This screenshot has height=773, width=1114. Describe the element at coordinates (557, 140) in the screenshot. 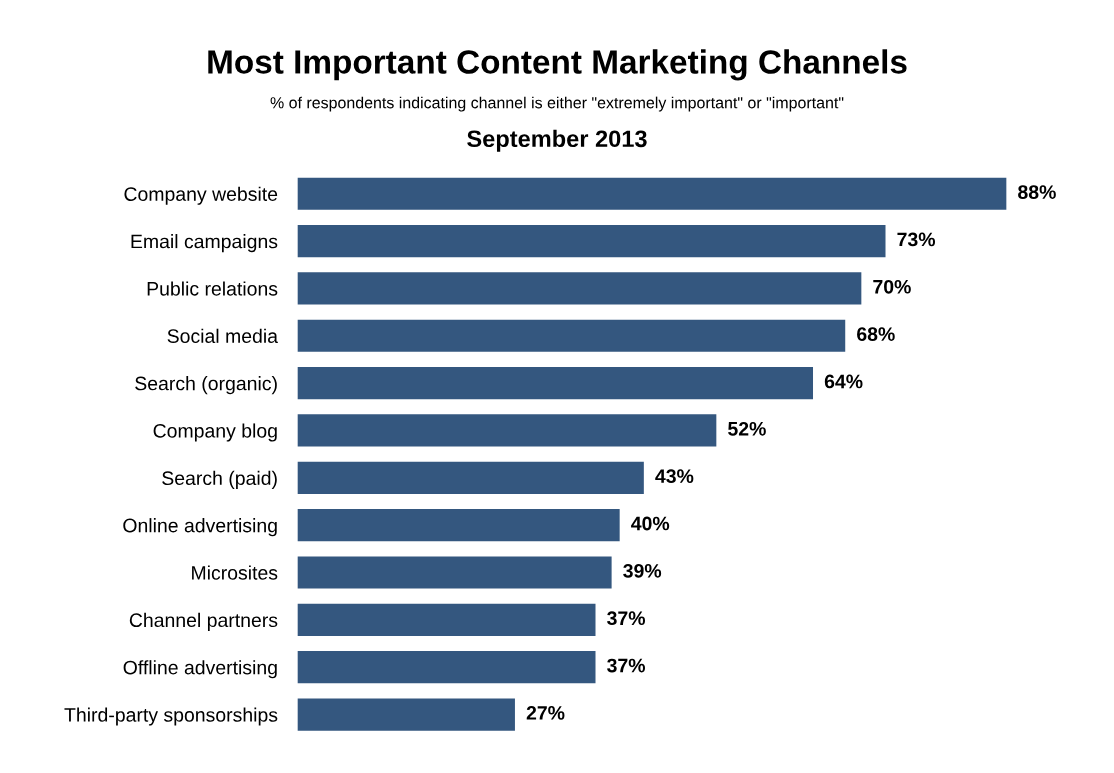

I see `text: September 2013` at that location.